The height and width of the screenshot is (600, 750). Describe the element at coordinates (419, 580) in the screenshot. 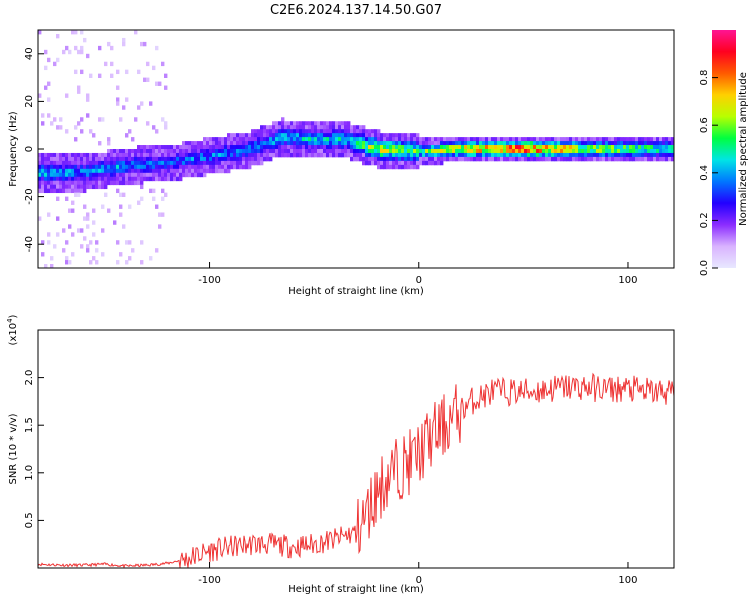

I see `snr-xtick-label: 0` at that location.